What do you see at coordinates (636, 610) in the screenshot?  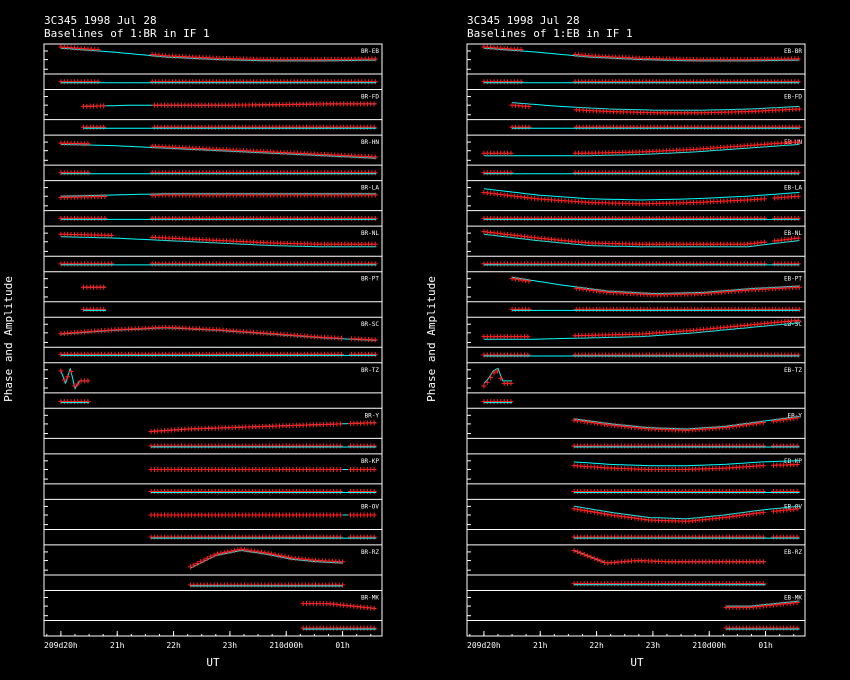 I see `baseline-panel: EB-MK` at bounding box center [636, 610].